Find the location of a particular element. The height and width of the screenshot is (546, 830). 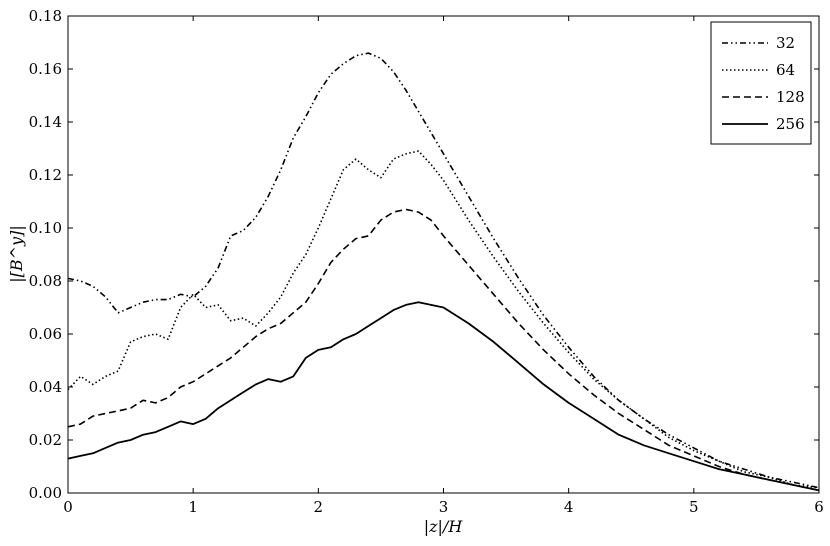

y-tick-label: 0.16 is located at coordinates (45, 69).